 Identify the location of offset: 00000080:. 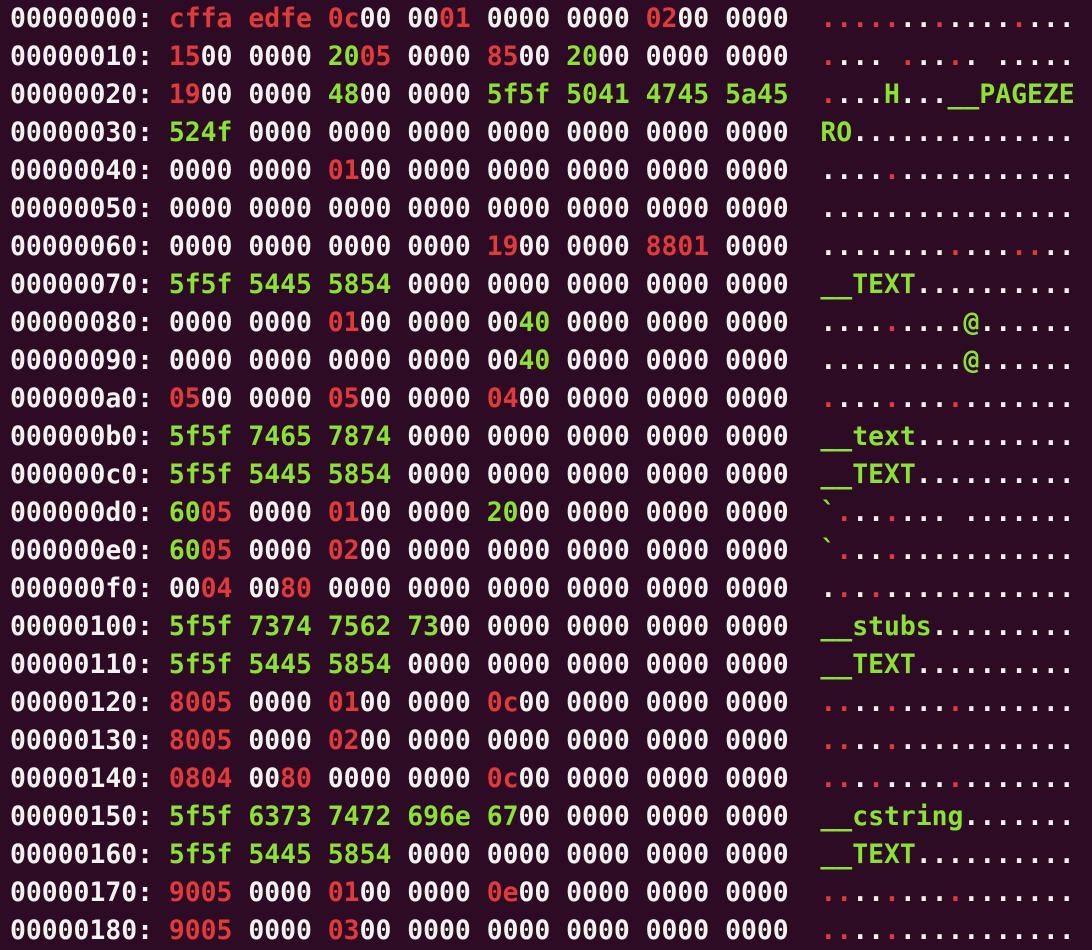
(81, 322).